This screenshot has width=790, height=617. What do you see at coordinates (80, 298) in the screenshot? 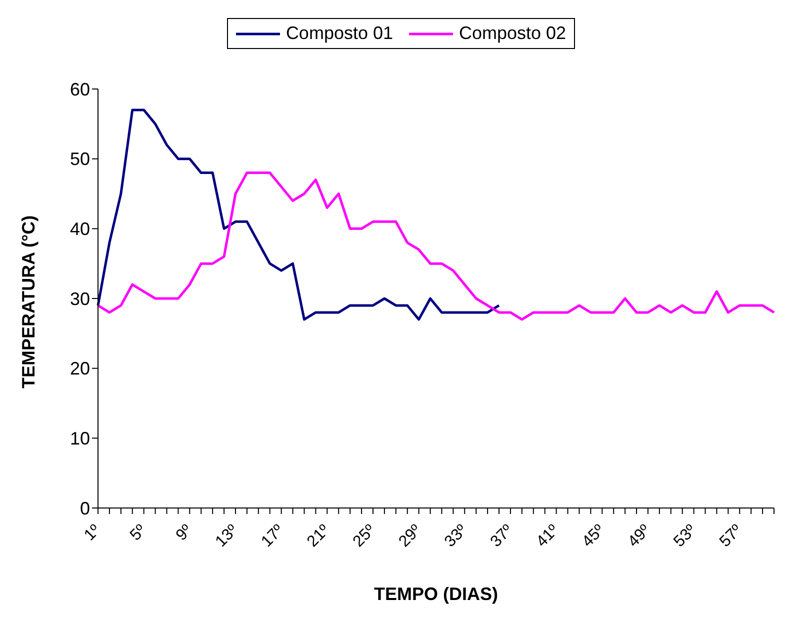
I see `y-tick-label: 30` at bounding box center [80, 298].